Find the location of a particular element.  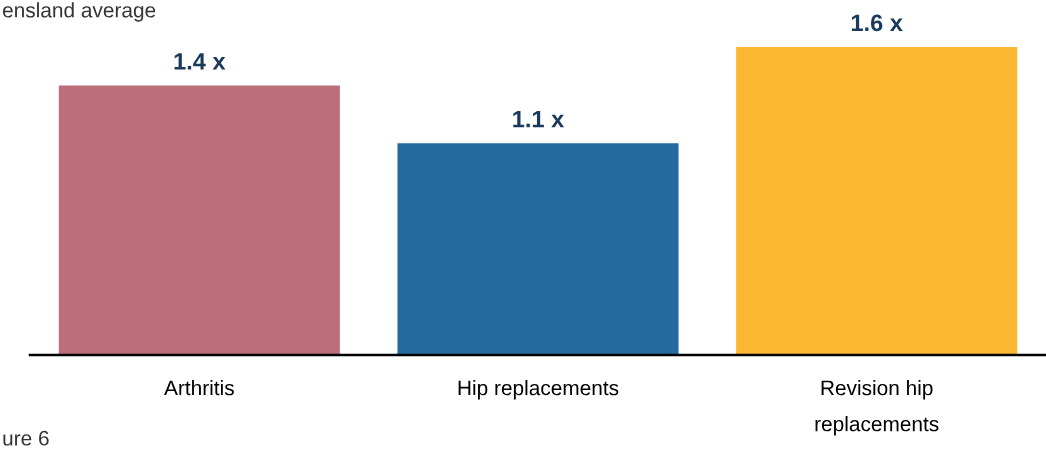

text: ure 6 is located at coordinates (26, 438).